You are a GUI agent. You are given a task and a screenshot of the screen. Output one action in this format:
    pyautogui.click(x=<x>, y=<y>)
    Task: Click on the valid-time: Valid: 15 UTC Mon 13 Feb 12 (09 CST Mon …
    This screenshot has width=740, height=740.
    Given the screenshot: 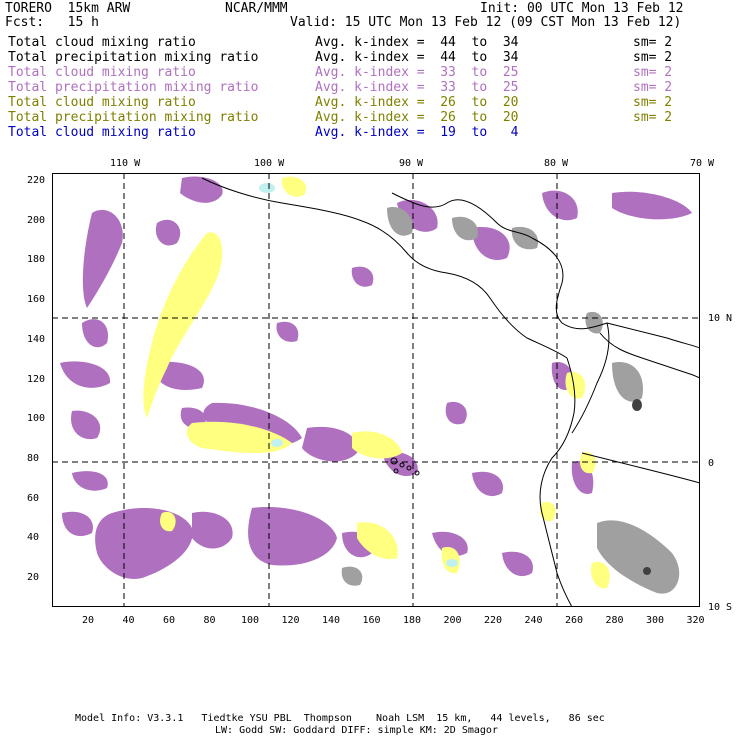 What is the action you would take?
    pyautogui.click(x=486, y=22)
    